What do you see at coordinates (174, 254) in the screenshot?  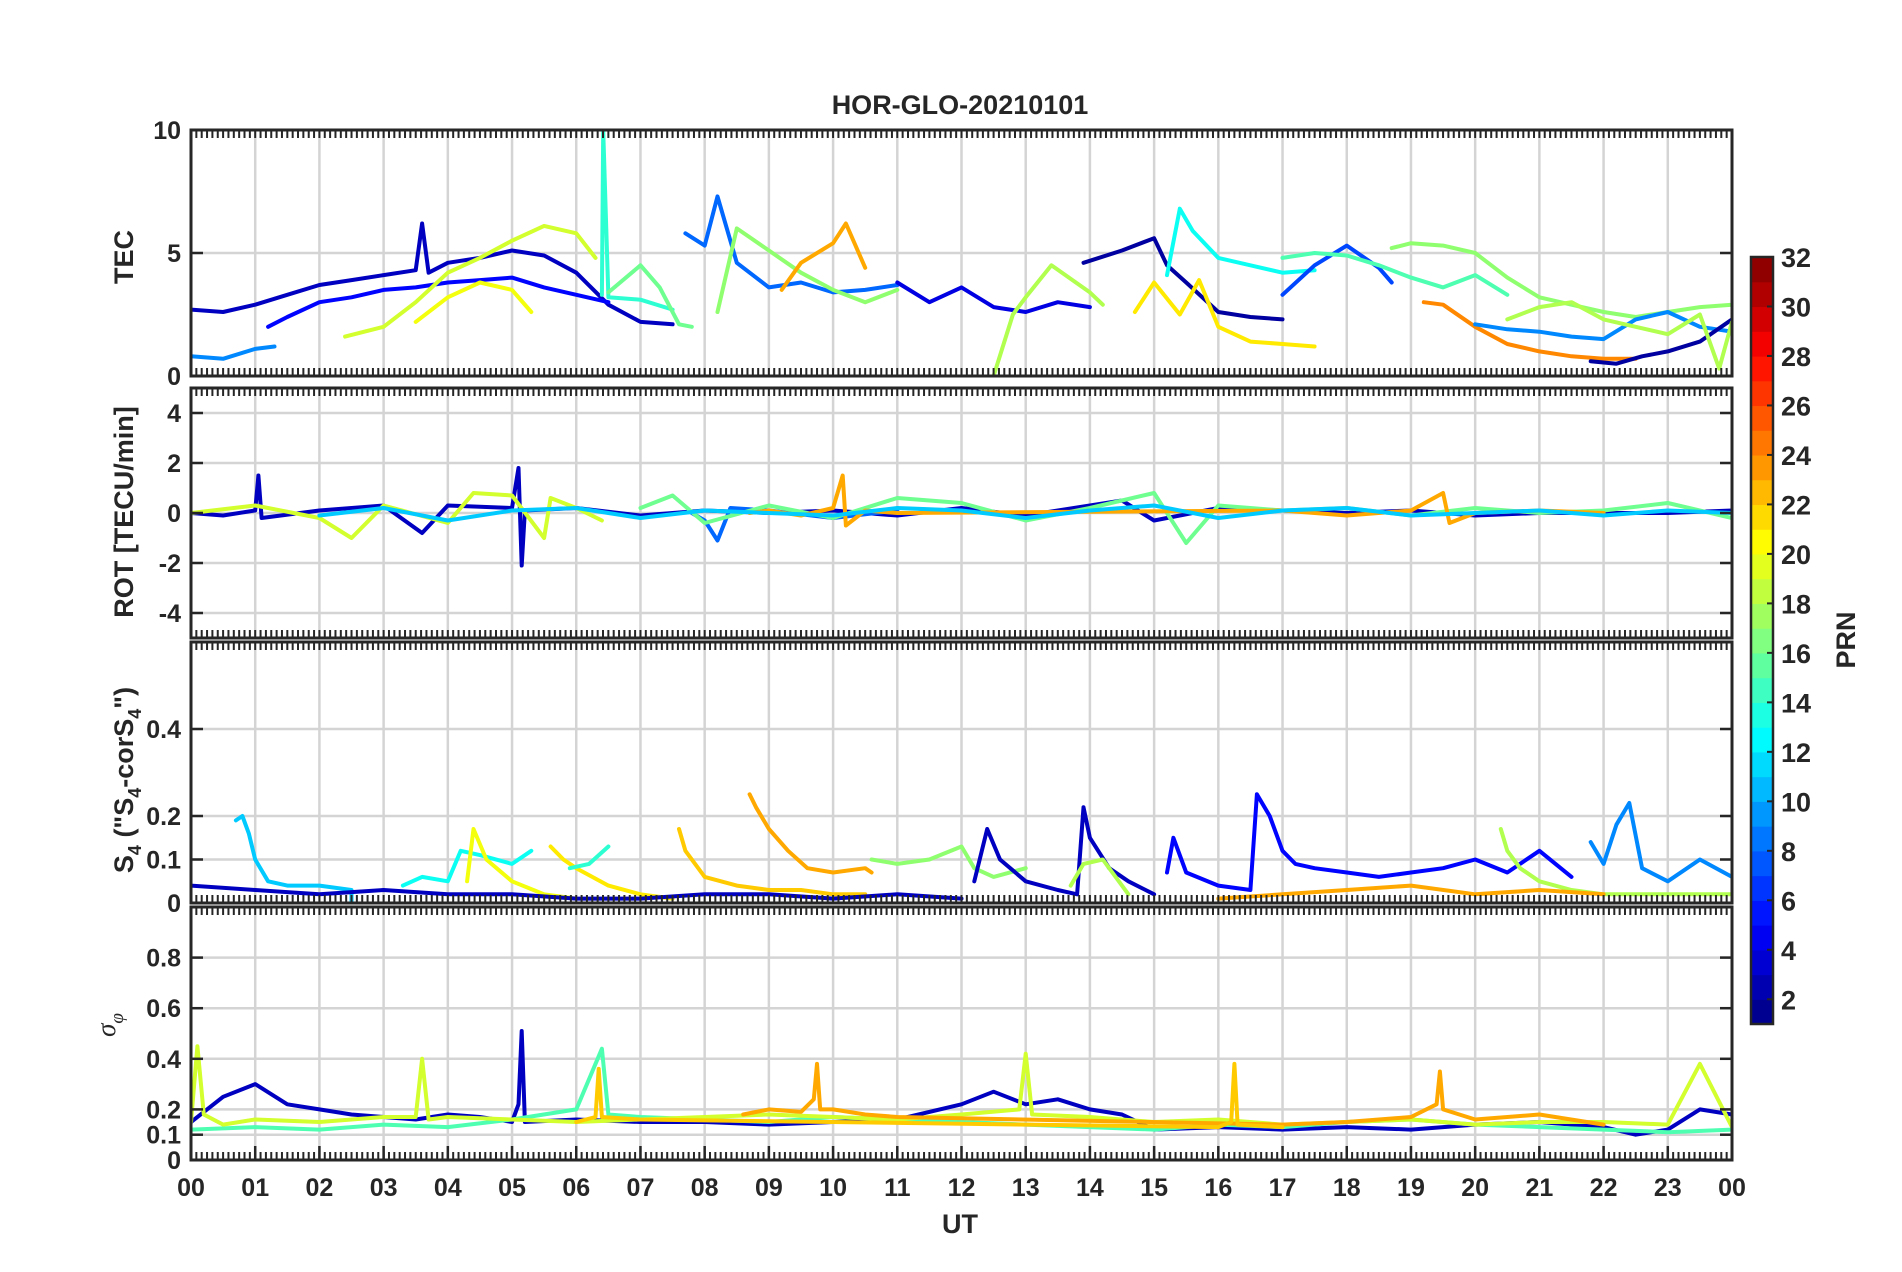 I see `y-tick-label: 5` at bounding box center [174, 254].